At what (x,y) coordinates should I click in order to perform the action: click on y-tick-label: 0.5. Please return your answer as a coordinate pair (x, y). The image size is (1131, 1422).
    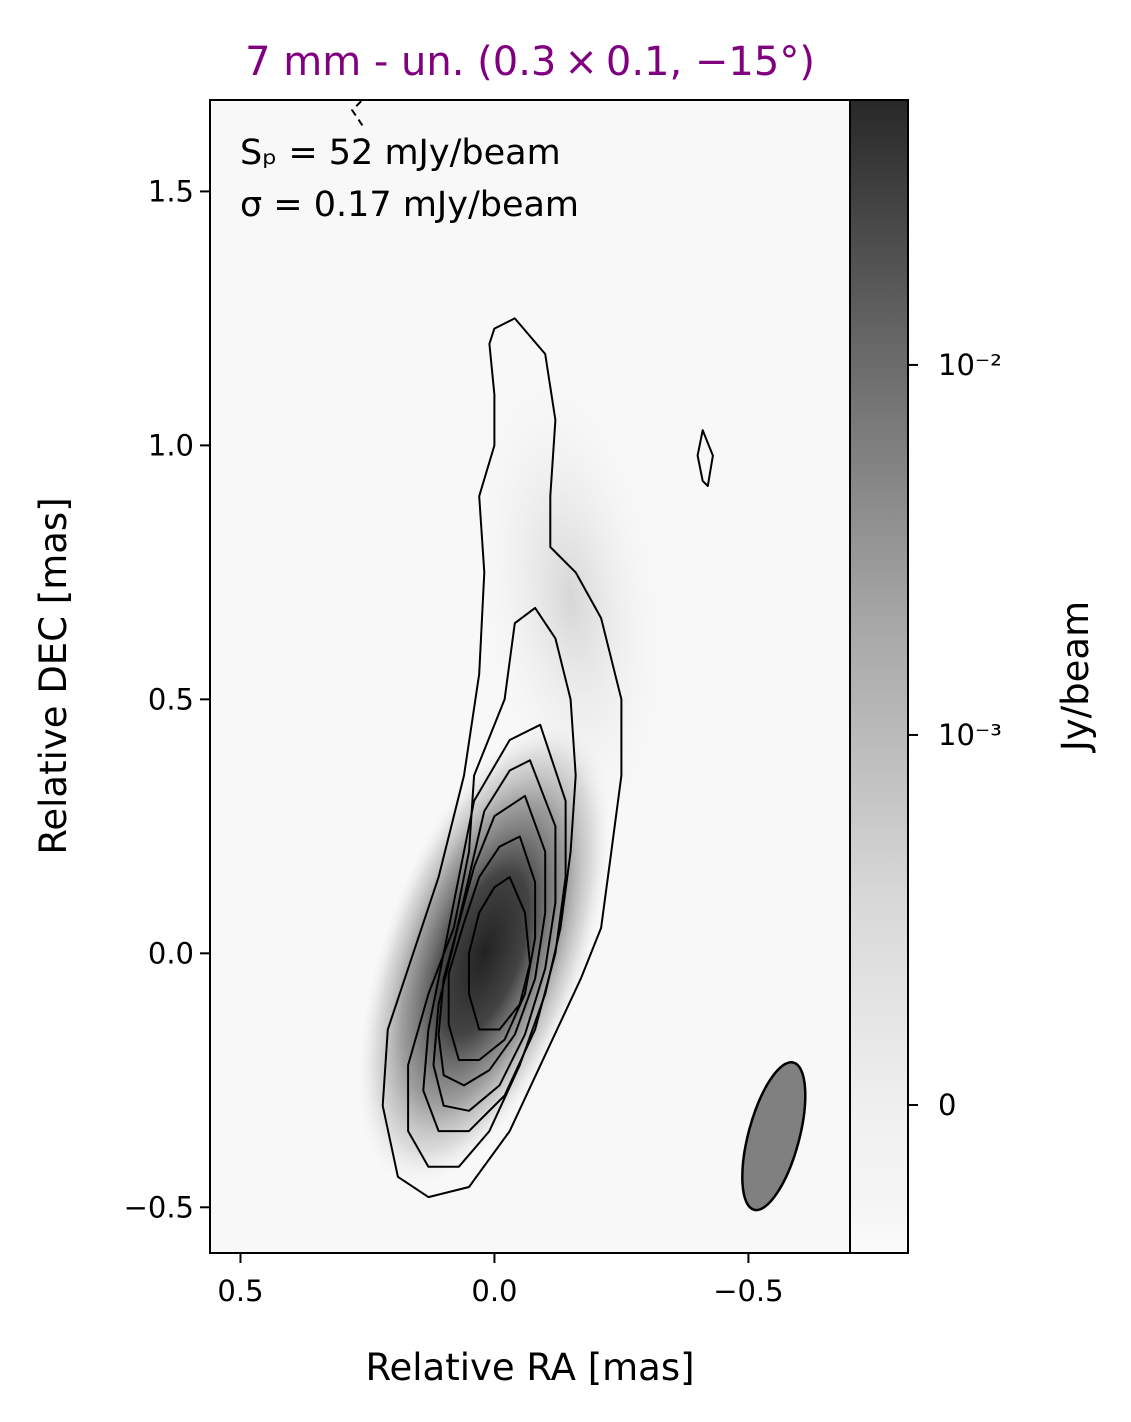
    Looking at the image, I should click on (171, 699).